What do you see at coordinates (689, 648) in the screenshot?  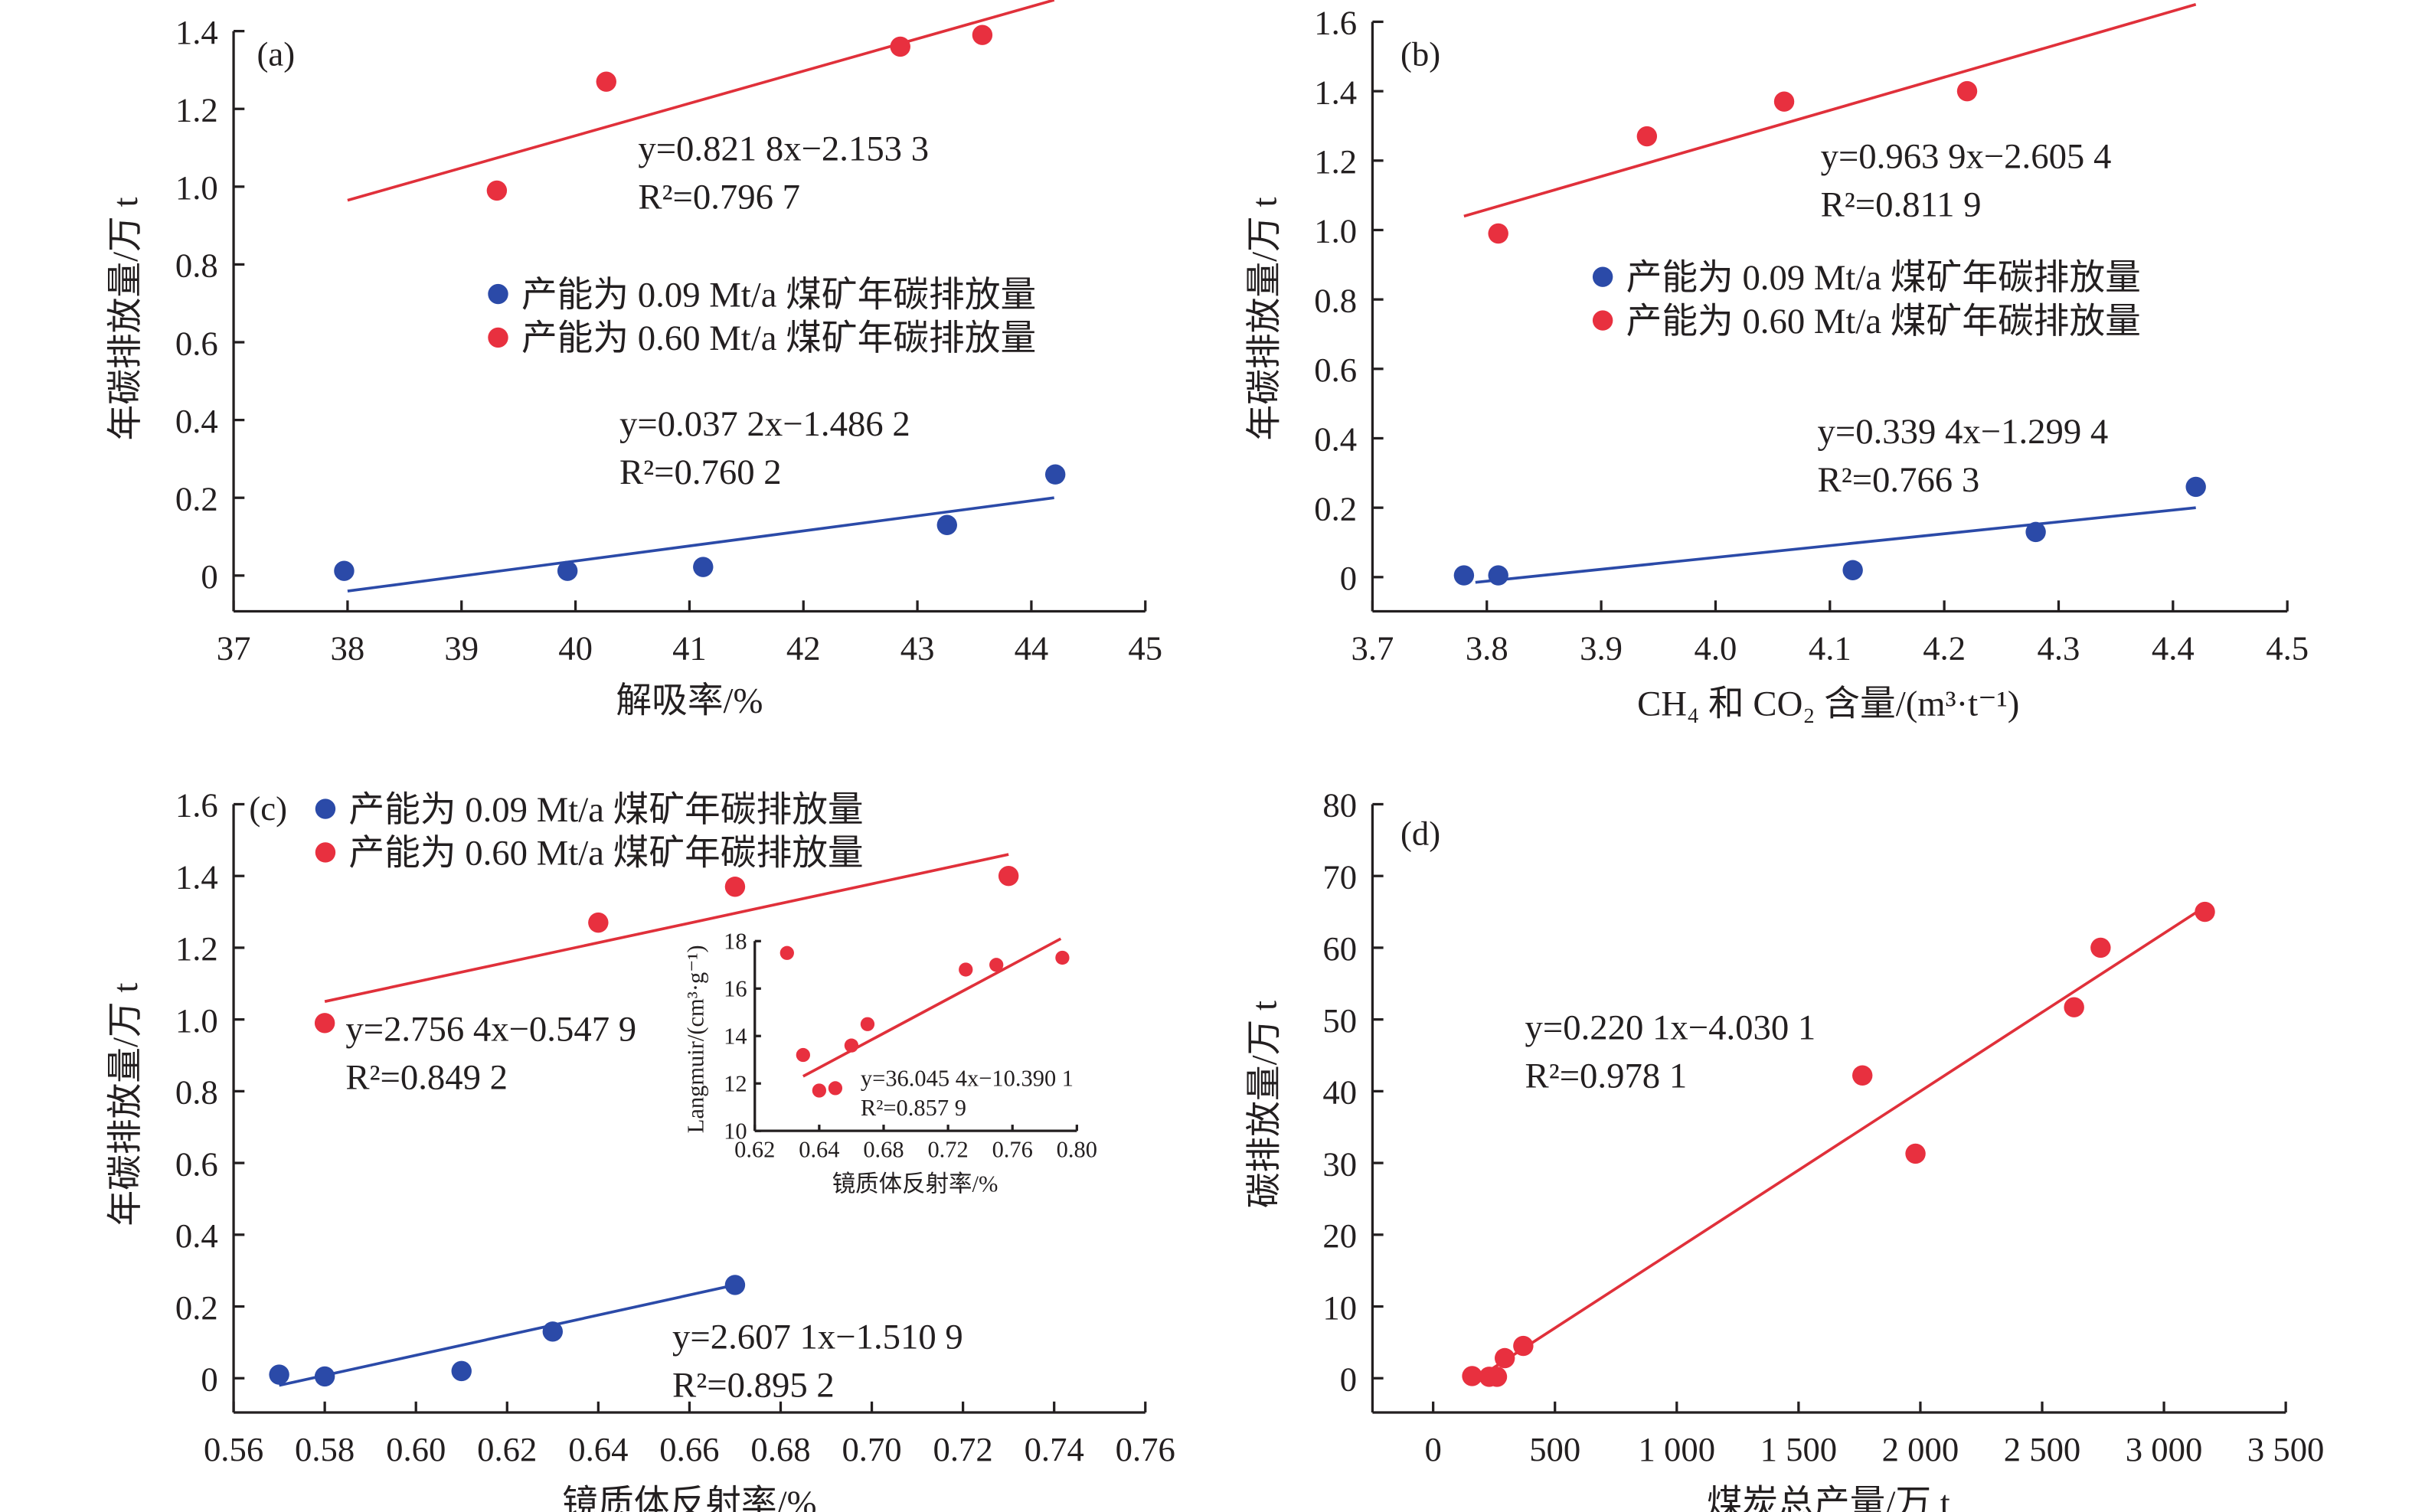 I see `x-tick-label: 41` at bounding box center [689, 648].